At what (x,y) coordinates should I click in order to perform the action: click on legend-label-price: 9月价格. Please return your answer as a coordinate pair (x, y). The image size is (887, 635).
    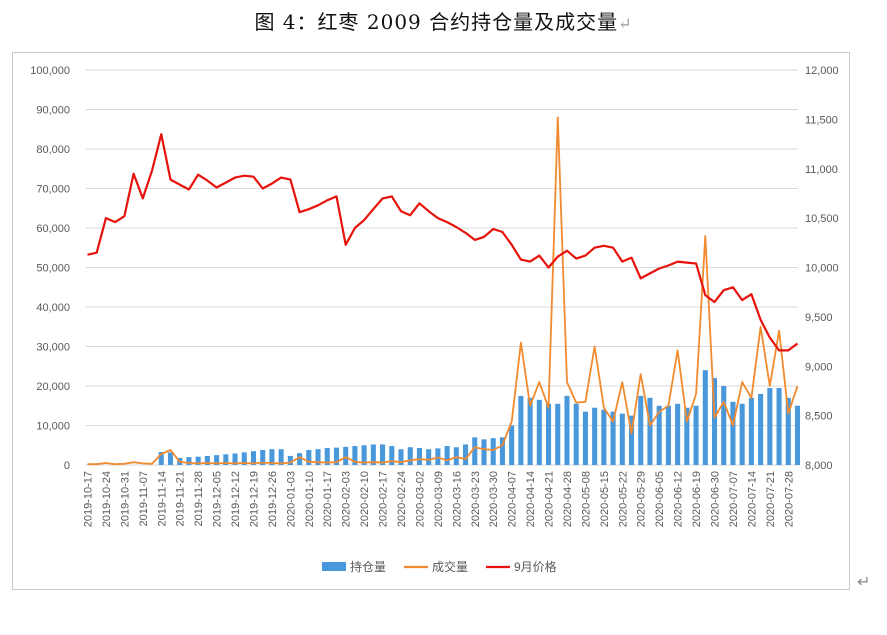
    Looking at the image, I should click on (535, 566).